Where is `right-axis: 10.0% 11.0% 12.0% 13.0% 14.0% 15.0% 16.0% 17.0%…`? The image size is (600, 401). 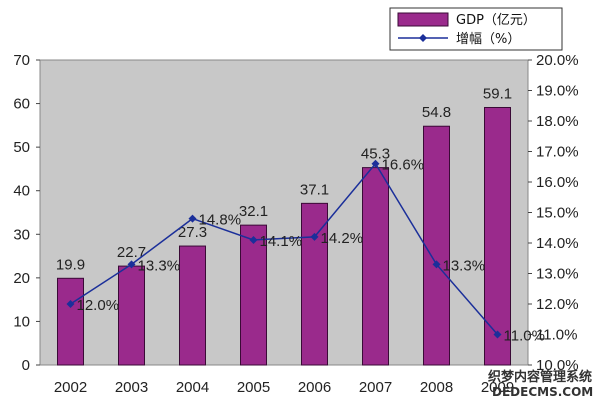
right-axis: 10.0% 11.0% 12.0% 13.0% 14.0% 15.0% 16.0% 17.0%… is located at coordinates (553, 213).